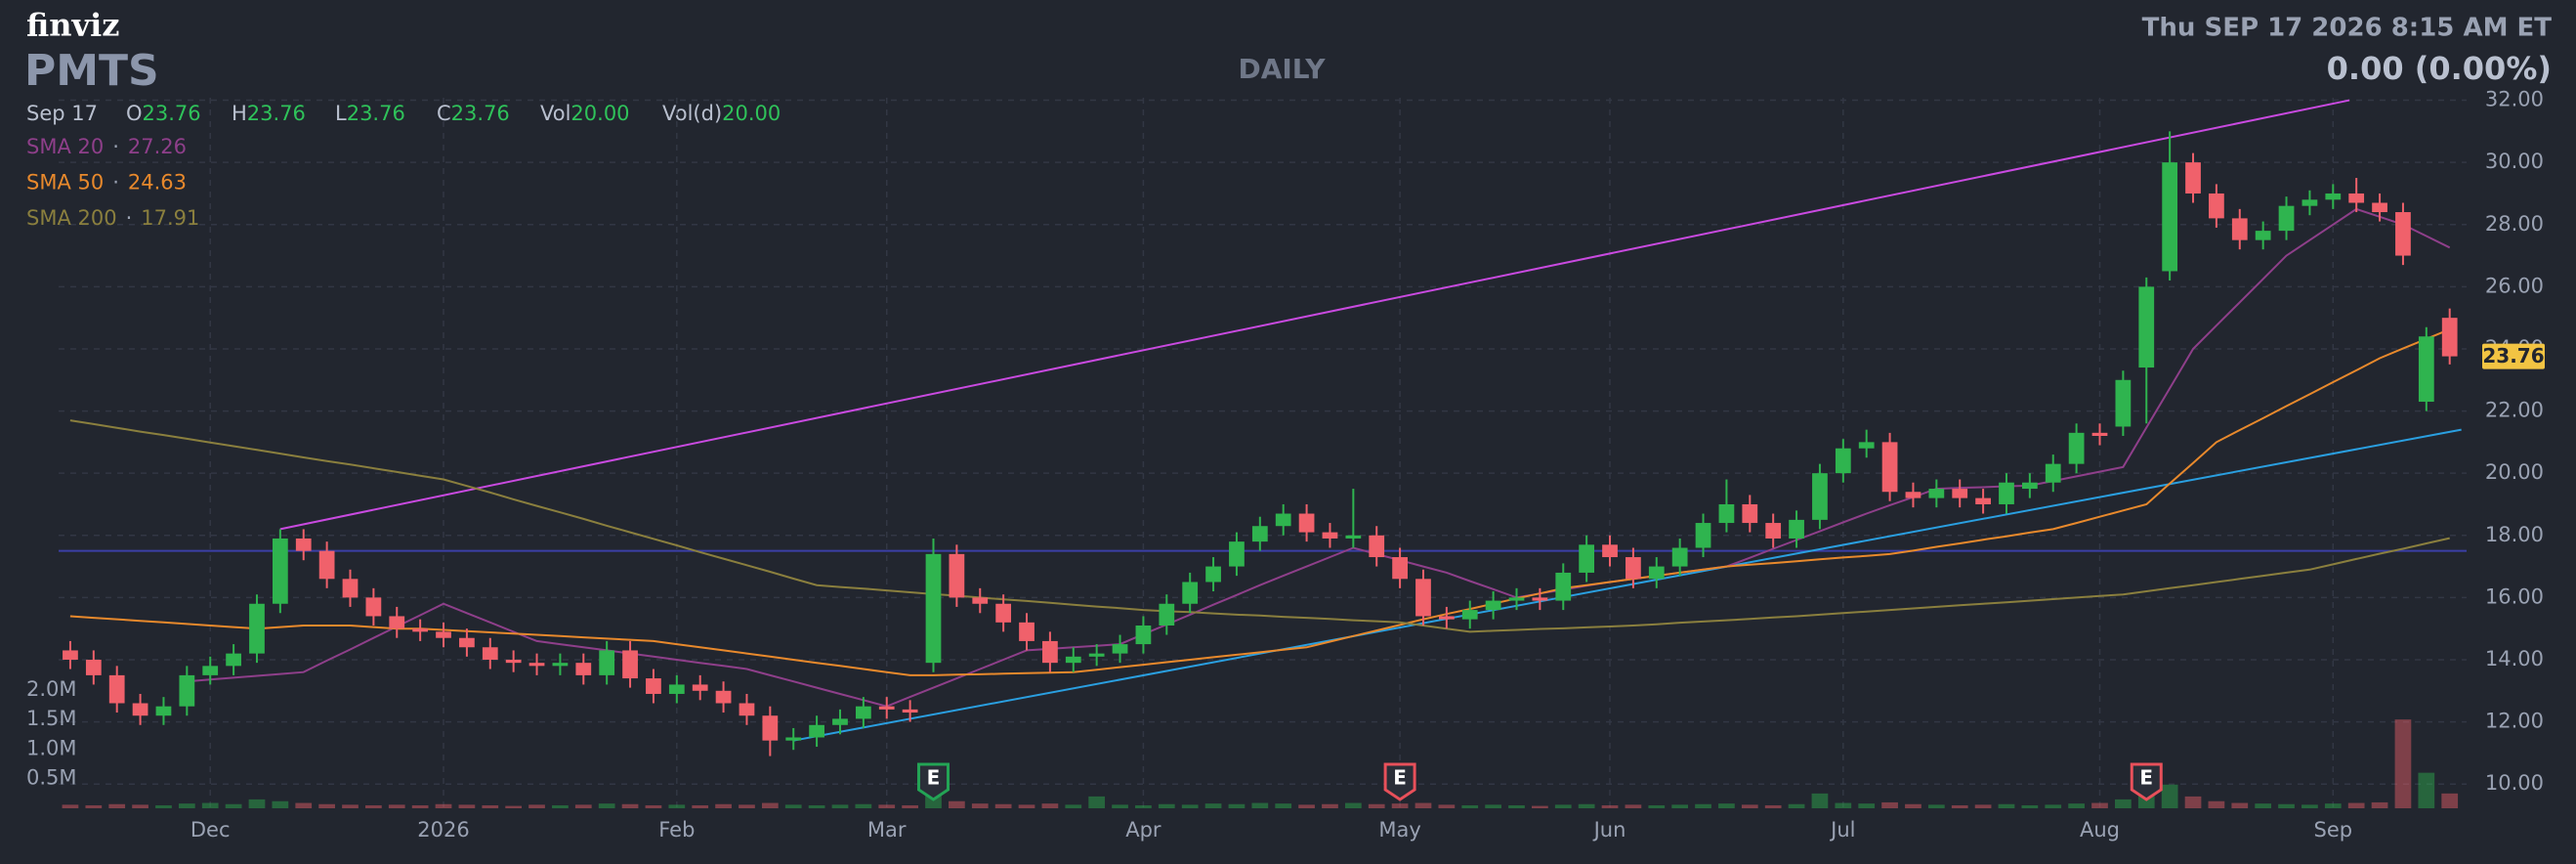  Describe the element at coordinates (2514, 658) in the screenshot. I see `y-tick-label: 14.00` at that location.